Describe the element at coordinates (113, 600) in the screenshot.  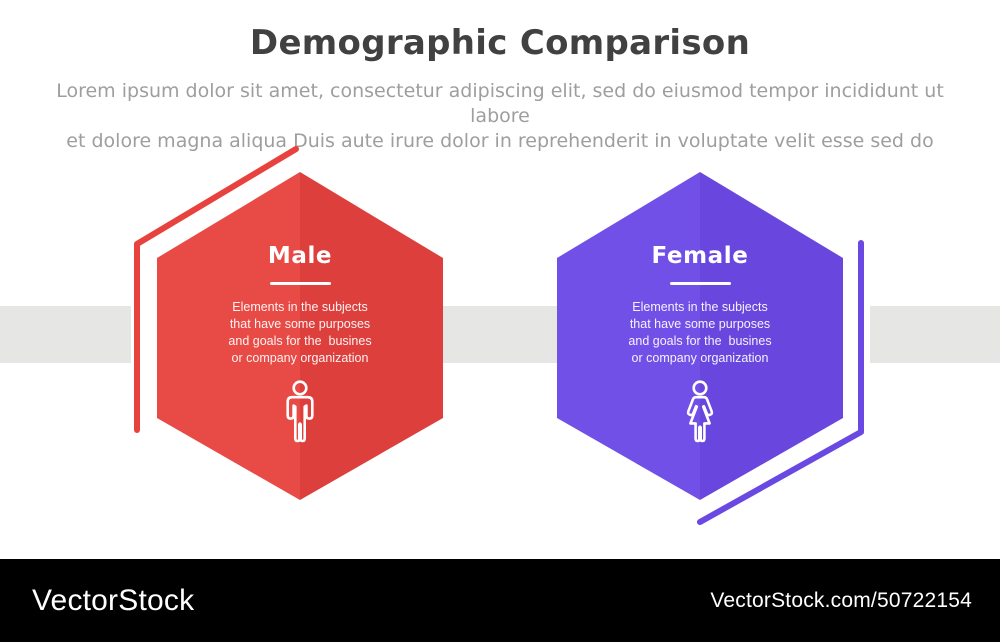
I see `vectorstock-logo: VectorStock` at that location.